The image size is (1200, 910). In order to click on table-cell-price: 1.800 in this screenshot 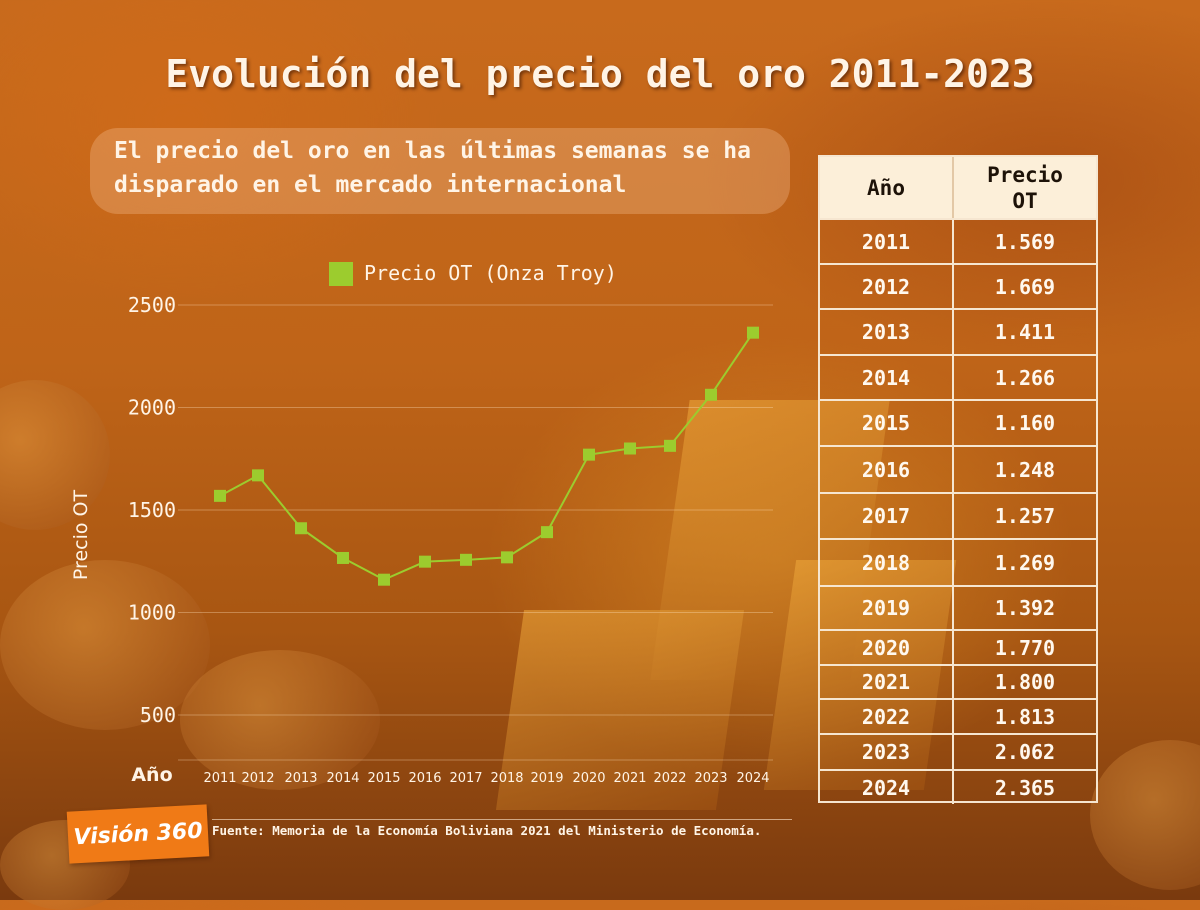, I will do `click(1025, 682)`.